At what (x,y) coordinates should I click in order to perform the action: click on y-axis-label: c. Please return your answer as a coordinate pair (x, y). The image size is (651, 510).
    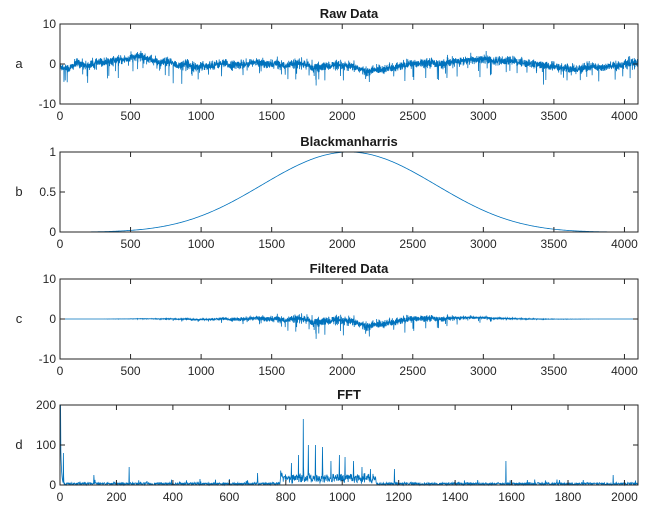
    Looking at the image, I should click on (19, 318).